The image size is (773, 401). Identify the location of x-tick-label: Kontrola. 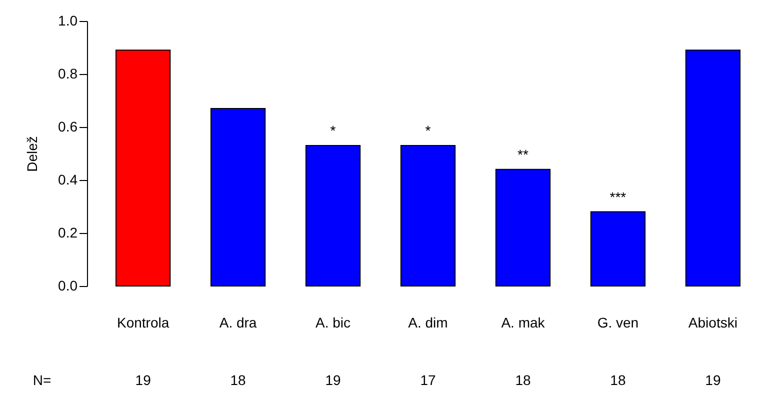
(143, 322).